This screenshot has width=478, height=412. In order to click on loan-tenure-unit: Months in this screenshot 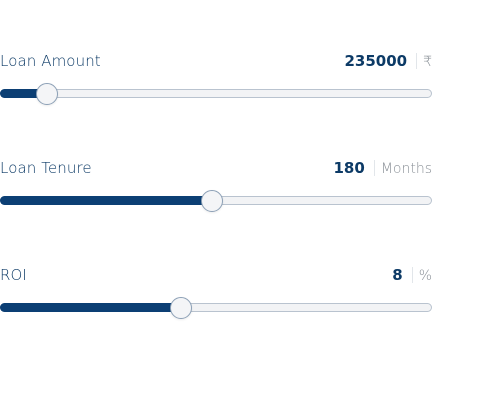, I will do `click(406, 169)`.